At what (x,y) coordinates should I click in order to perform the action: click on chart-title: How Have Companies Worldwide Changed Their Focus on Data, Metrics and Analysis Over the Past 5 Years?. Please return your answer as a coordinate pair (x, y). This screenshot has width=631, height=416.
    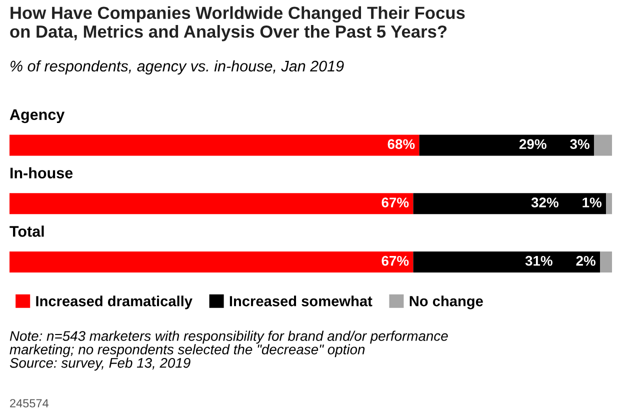
    Looking at the image, I should click on (237, 24).